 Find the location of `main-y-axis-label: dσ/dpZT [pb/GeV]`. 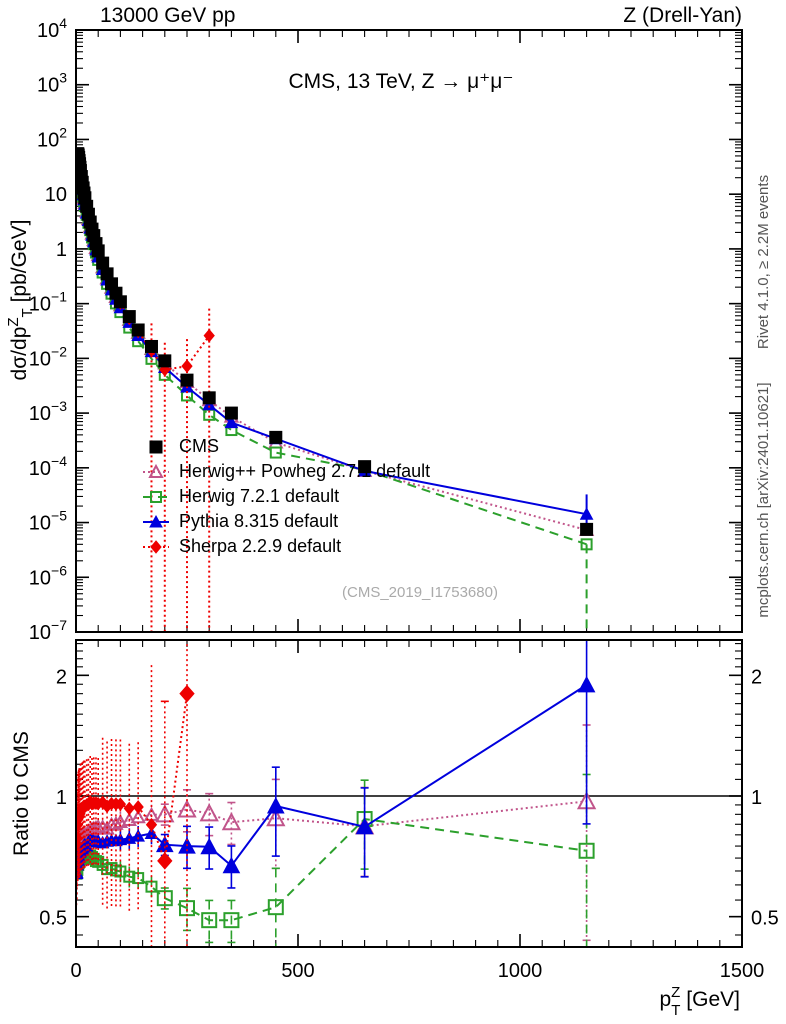

main-y-axis-label: dσ/dpZT [pb/GeV] is located at coordinates (20, 300).